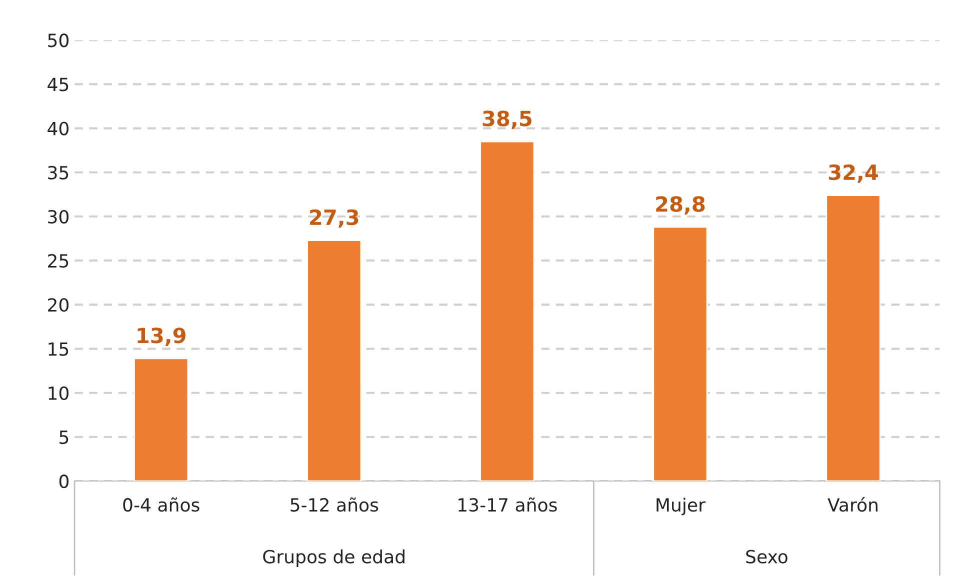  What do you see at coordinates (58, 173) in the screenshot?
I see `y-tick-label: 35` at bounding box center [58, 173].